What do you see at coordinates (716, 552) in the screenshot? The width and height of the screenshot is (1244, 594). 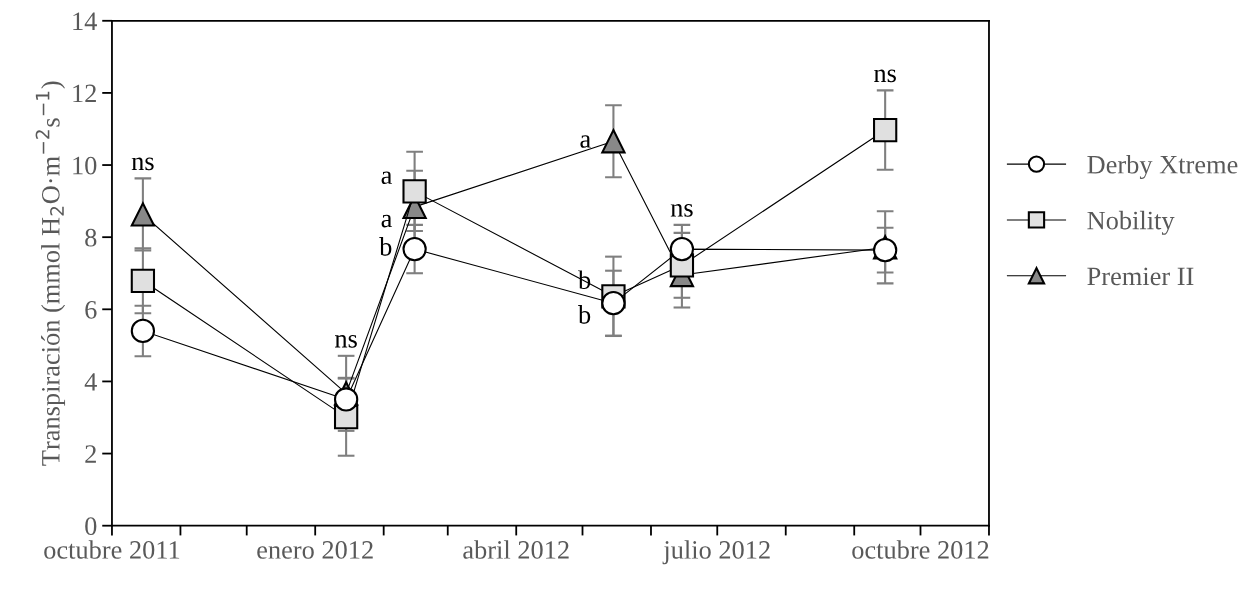 I see `x-tick-label: julio 2012` at bounding box center [716, 552].